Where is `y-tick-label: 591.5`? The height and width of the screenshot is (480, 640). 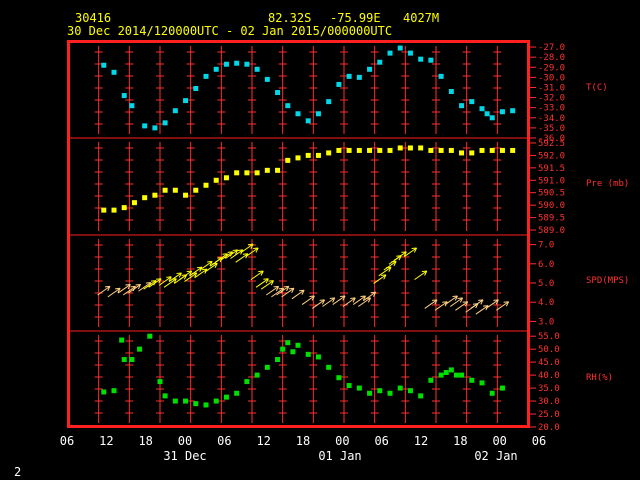
y-tick-label: 591.5 is located at coordinates (551, 169).